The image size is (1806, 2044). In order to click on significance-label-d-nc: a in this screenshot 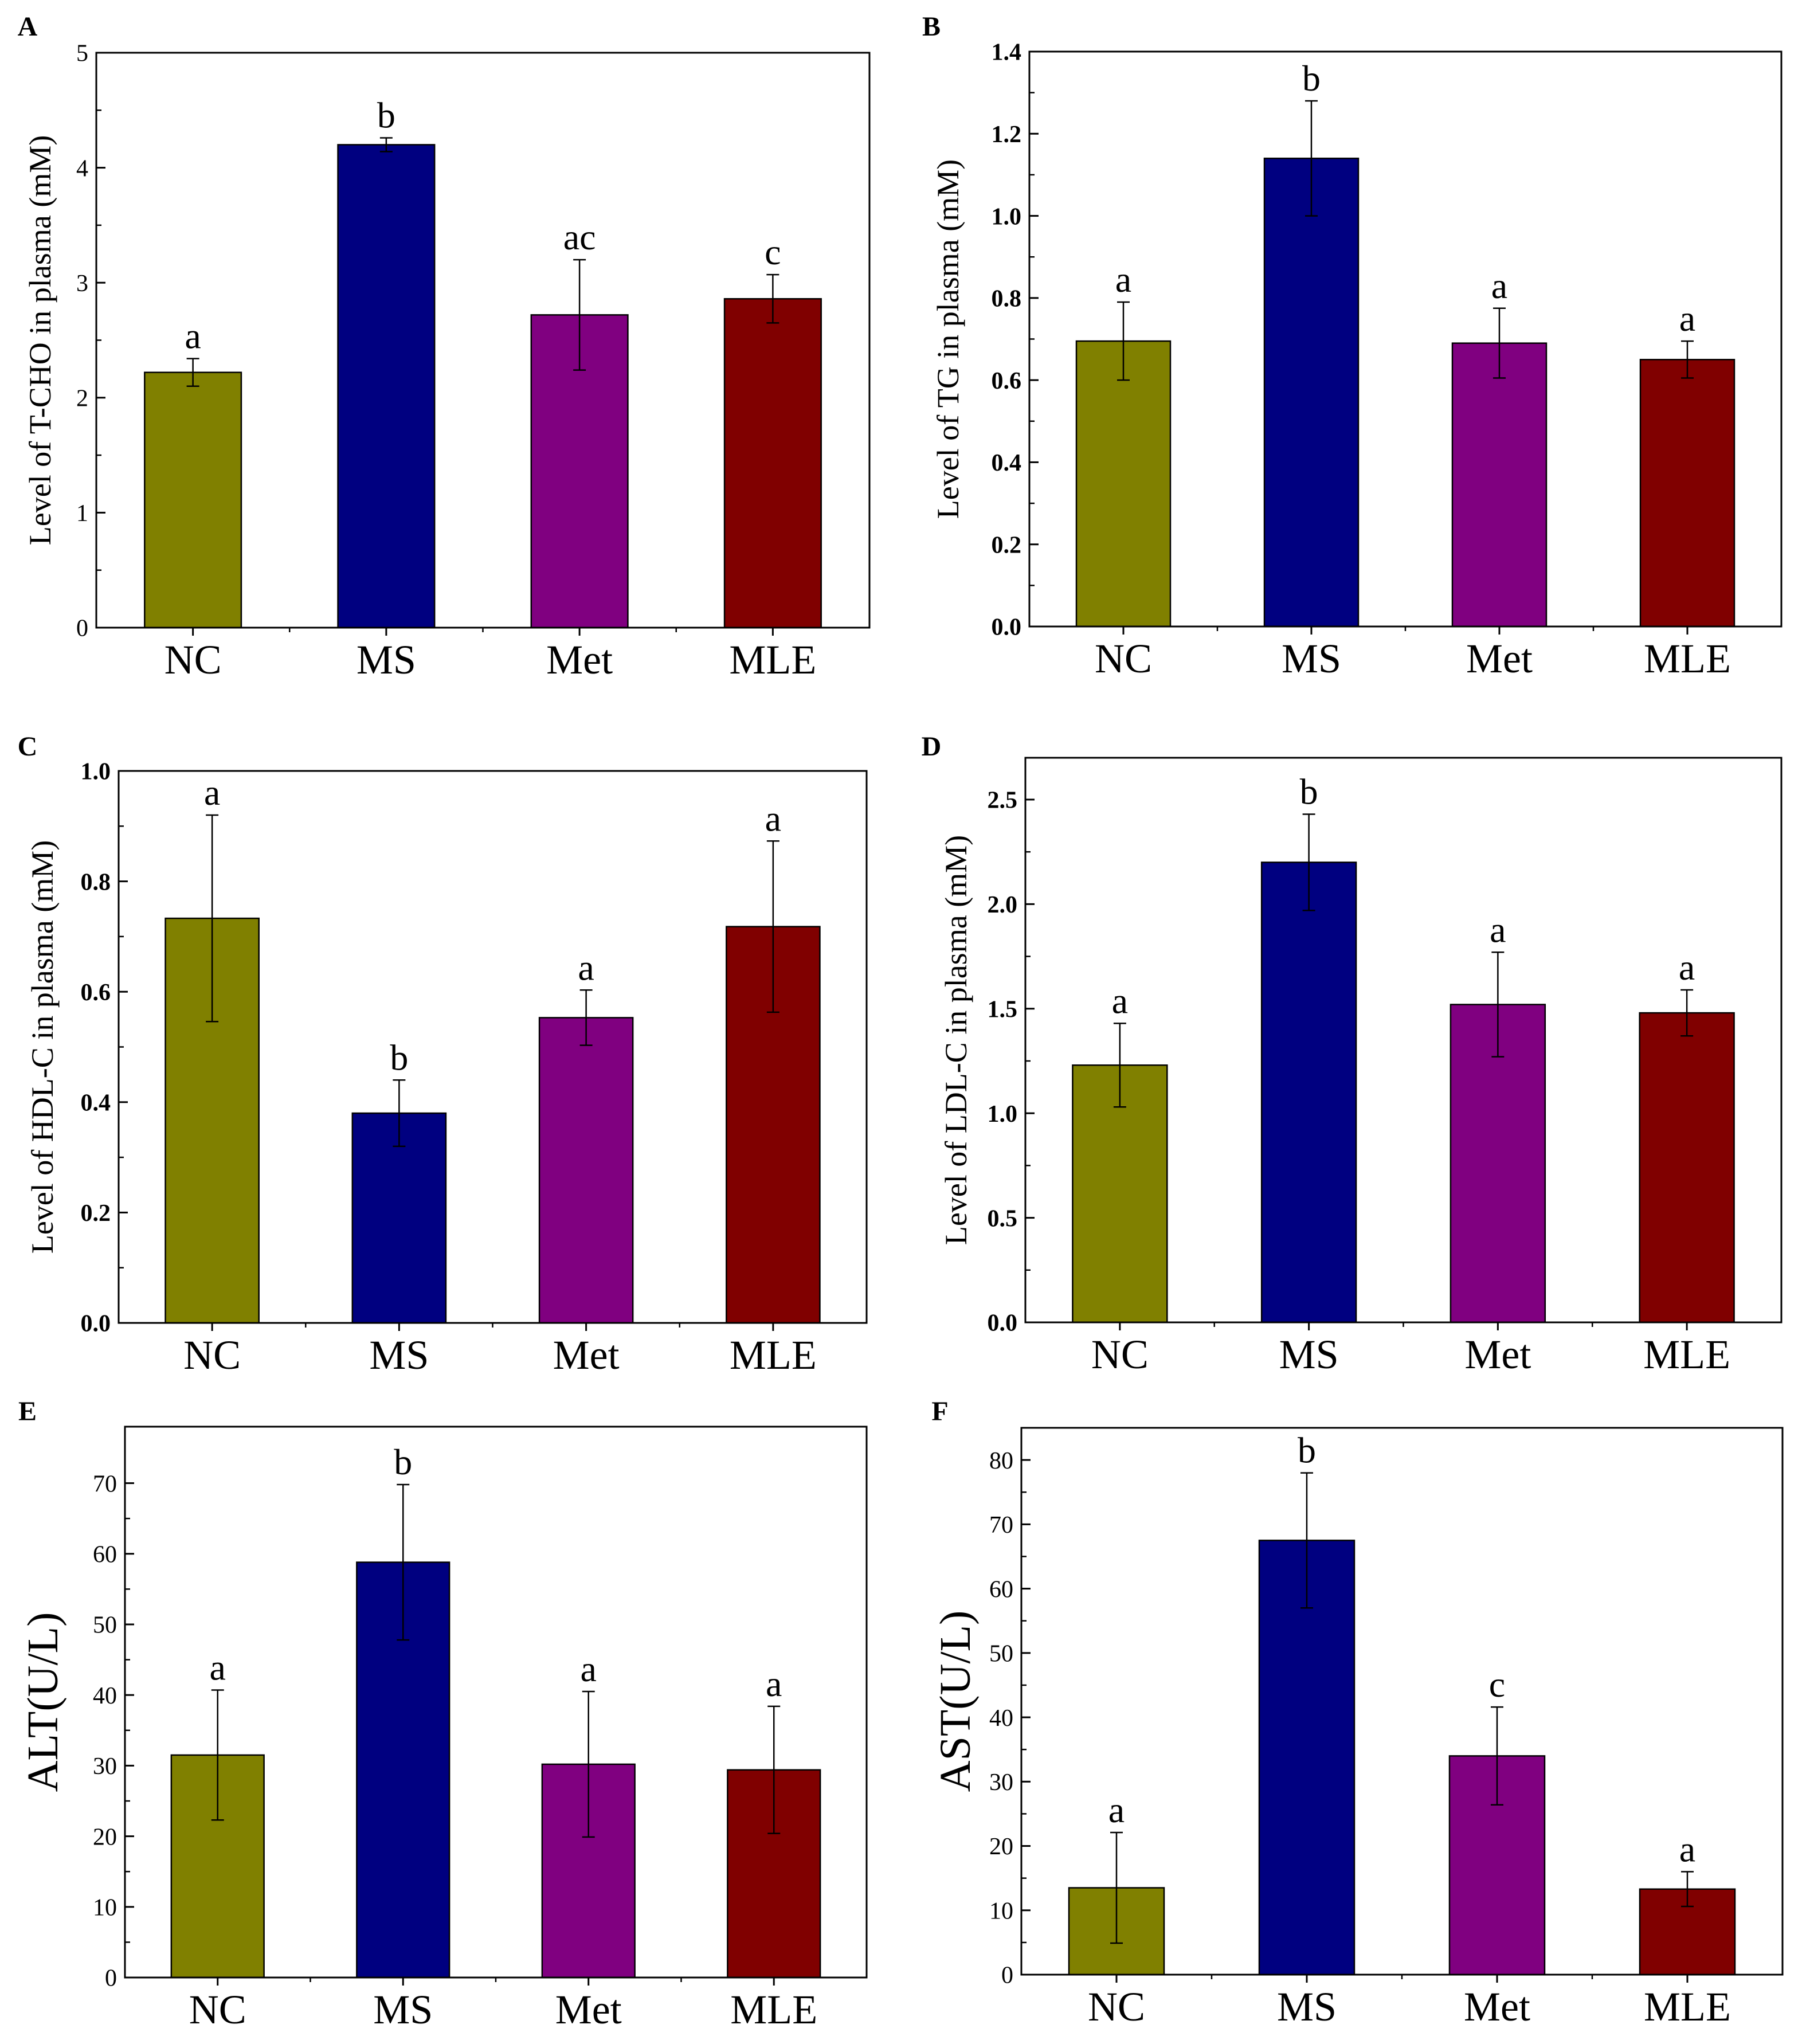, I will do `click(1120, 1000)`.